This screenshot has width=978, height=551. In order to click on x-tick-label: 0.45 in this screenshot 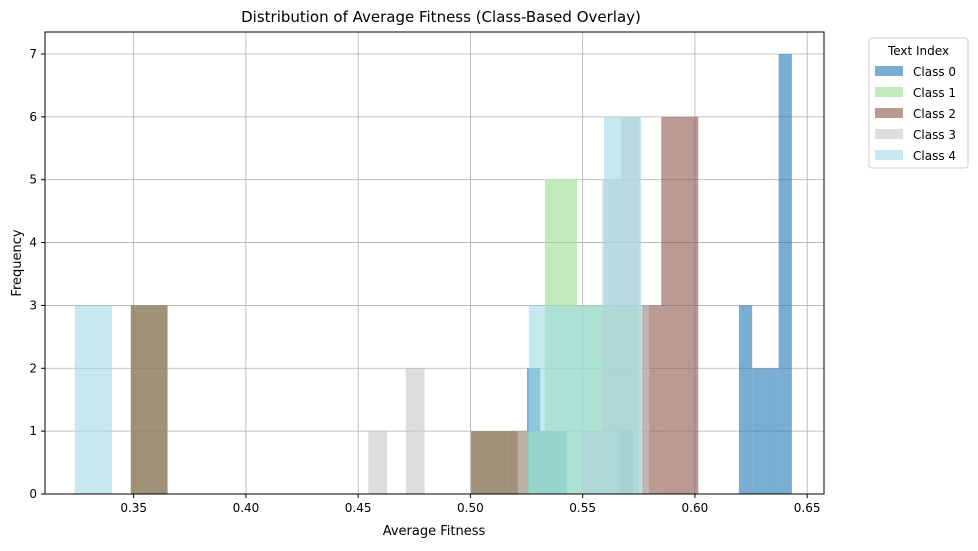, I will do `click(358, 508)`.